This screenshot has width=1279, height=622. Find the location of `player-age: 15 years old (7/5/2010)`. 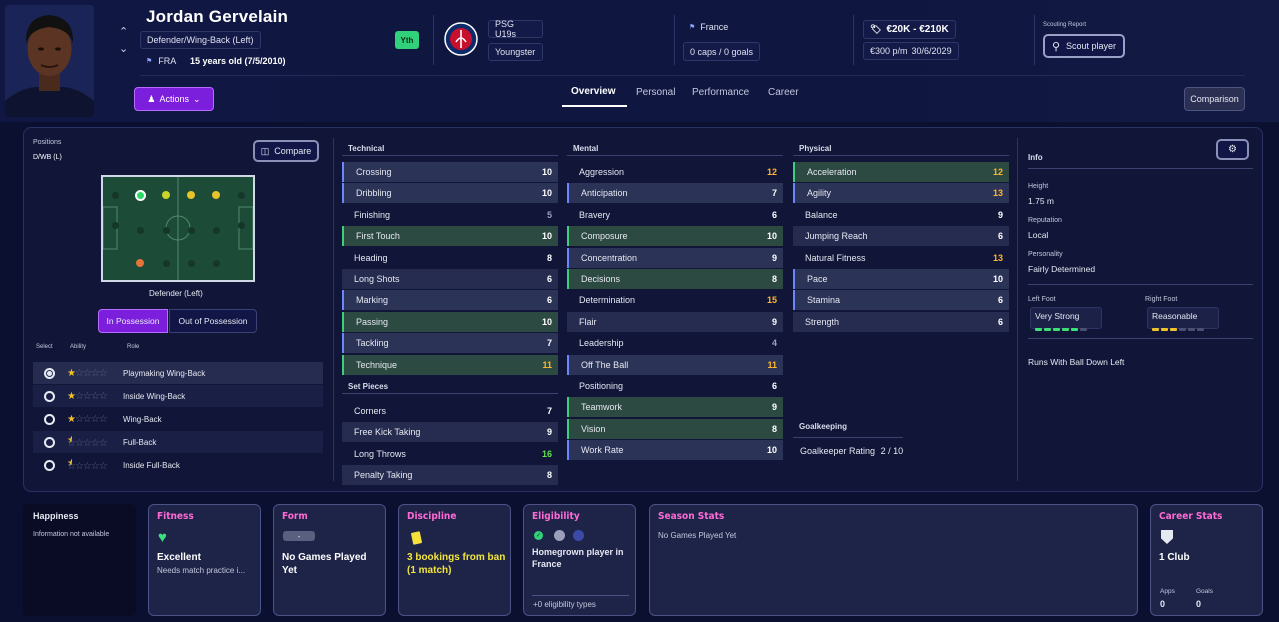

player-age: 15 years old (7/5/2010) is located at coordinates (238, 61).